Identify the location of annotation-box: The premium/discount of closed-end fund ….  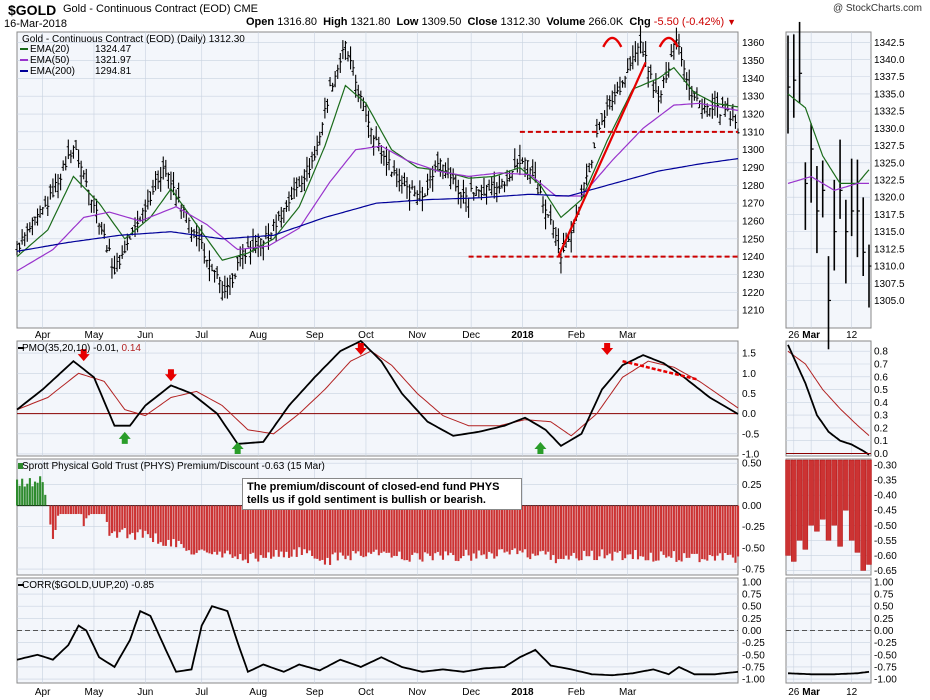
(382, 494).